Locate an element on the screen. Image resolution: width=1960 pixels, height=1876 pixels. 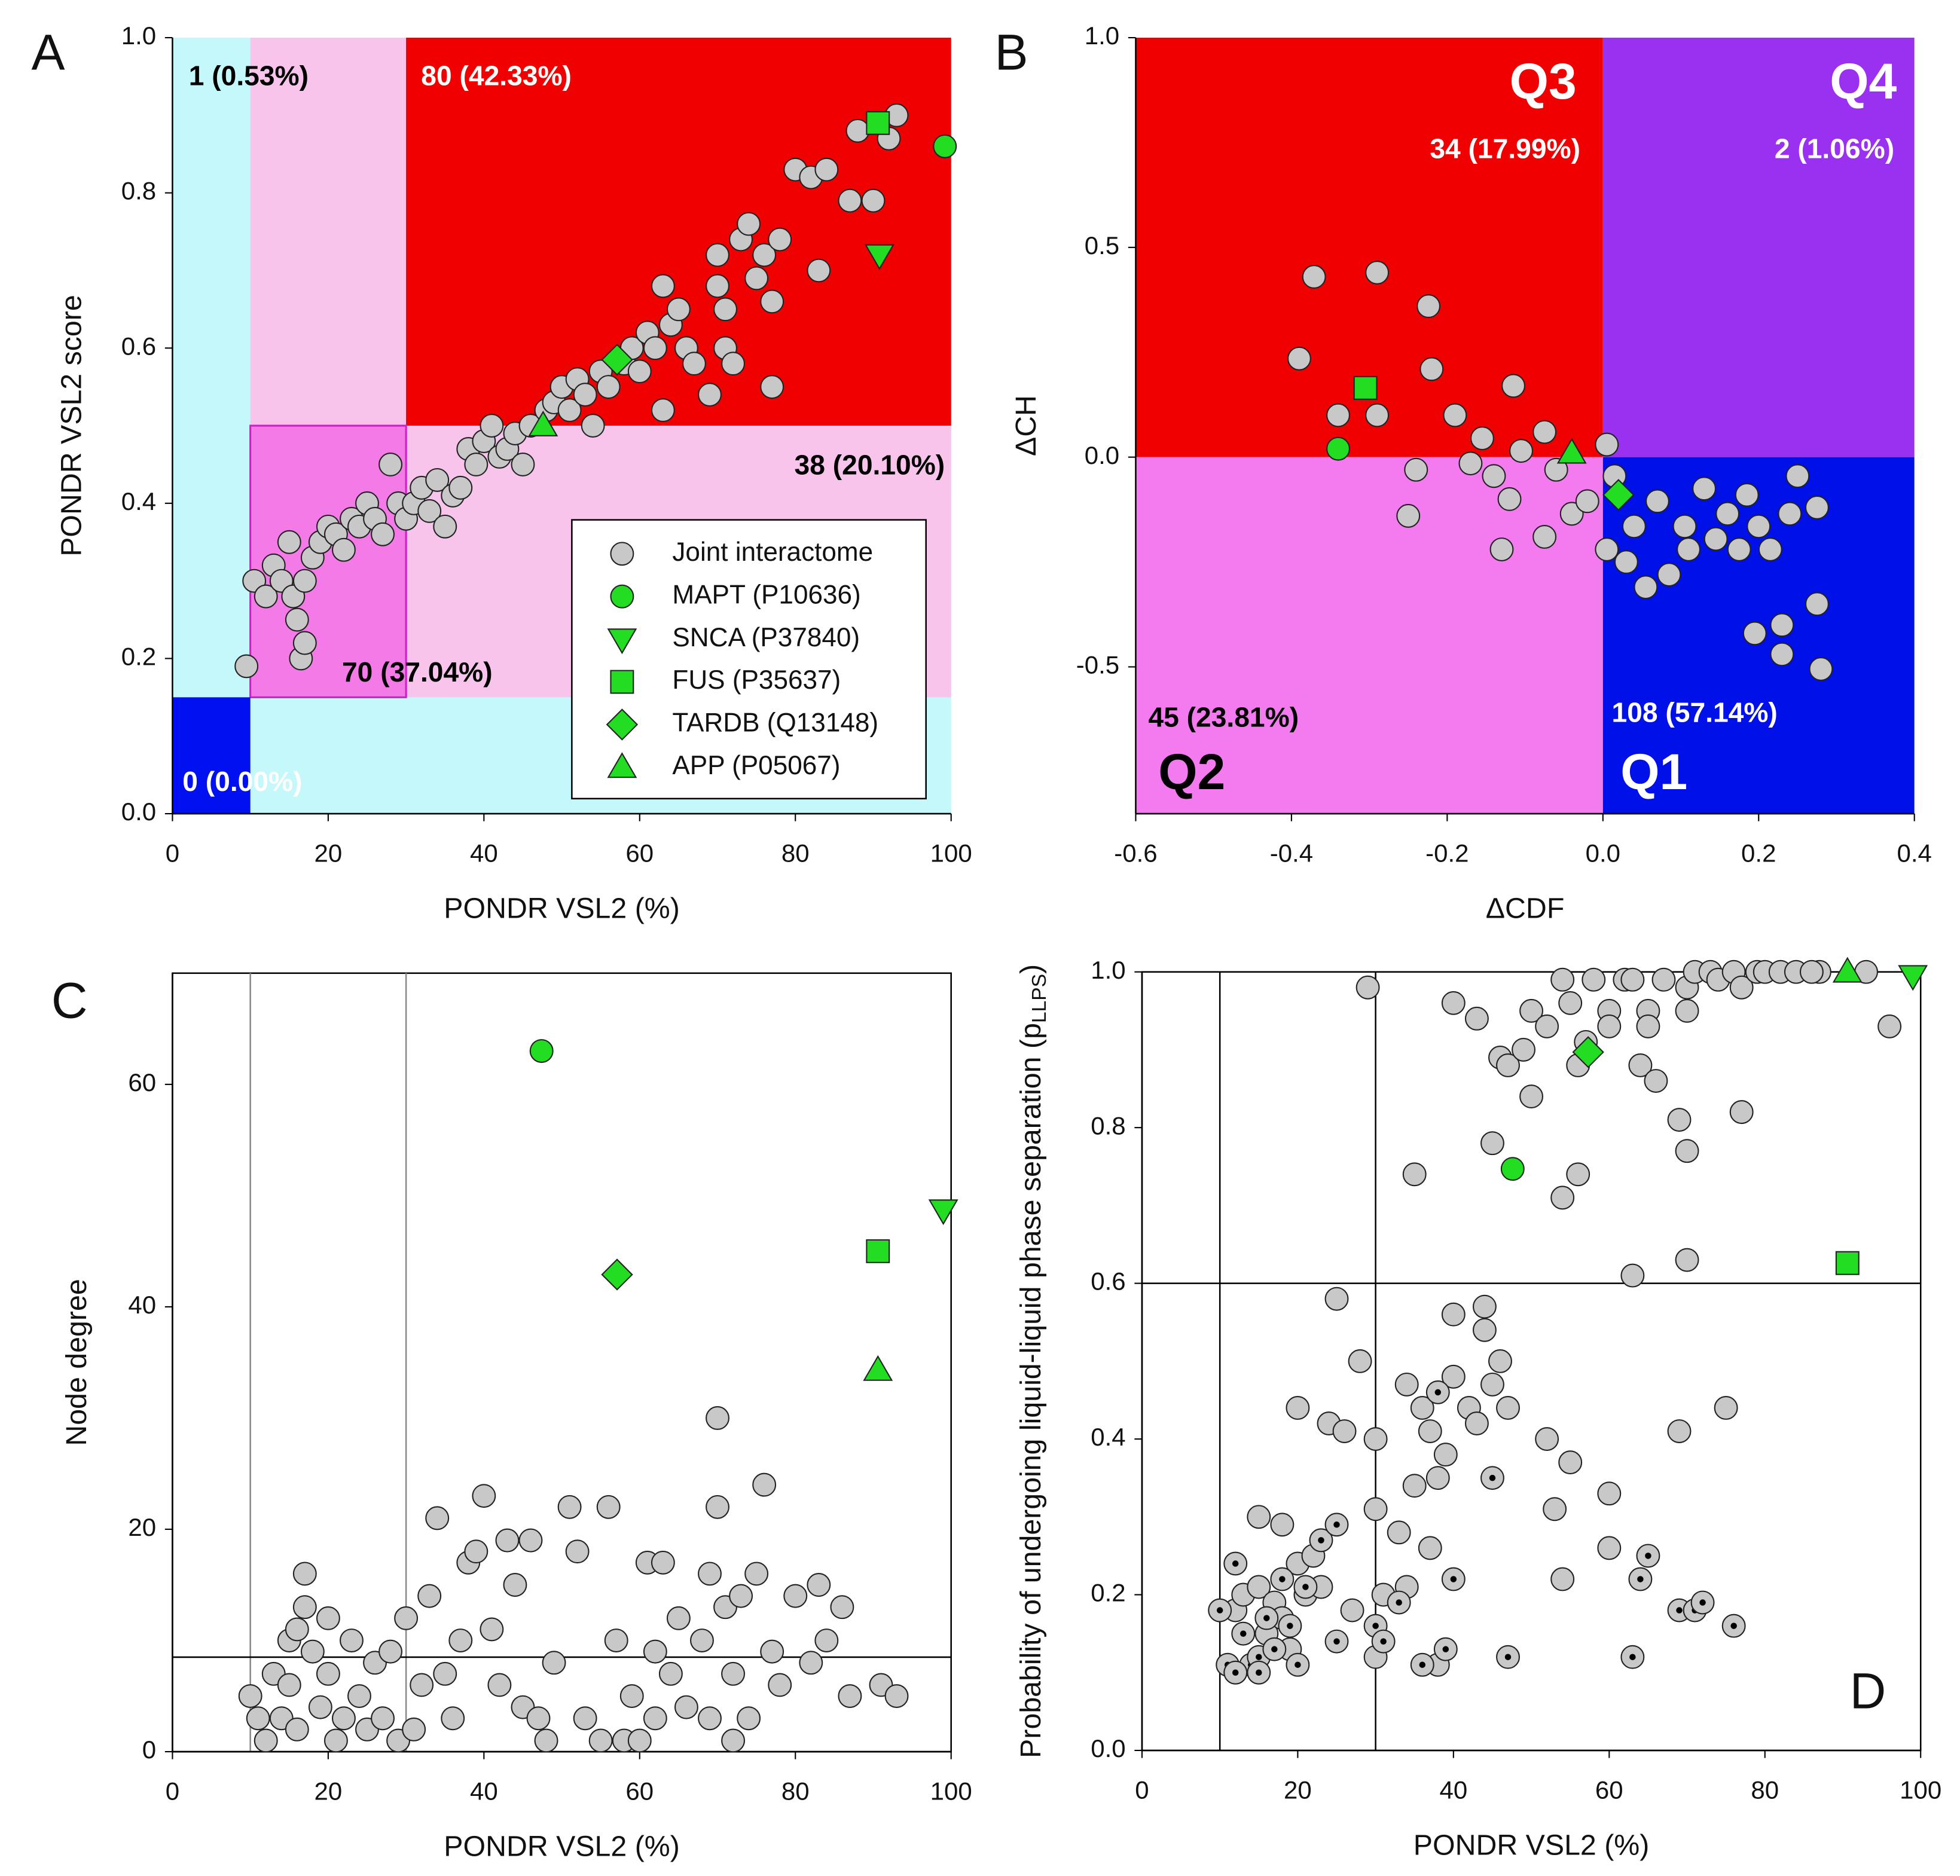
y-axis-label-text: ΔCH is located at coordinates (1026, 425).